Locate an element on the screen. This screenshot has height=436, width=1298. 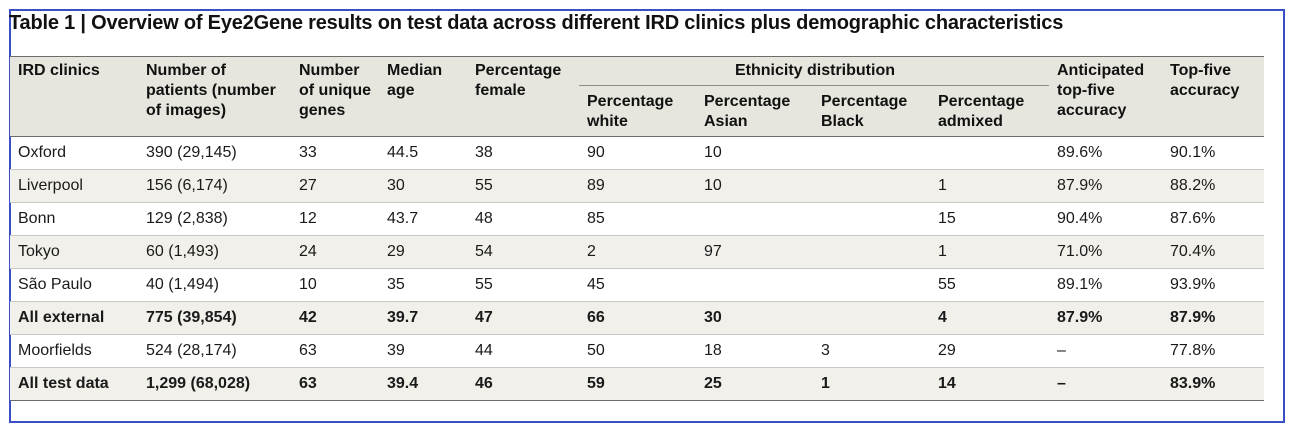
cell-patients: 390 (29,145) is located at coordinates (214, 153).